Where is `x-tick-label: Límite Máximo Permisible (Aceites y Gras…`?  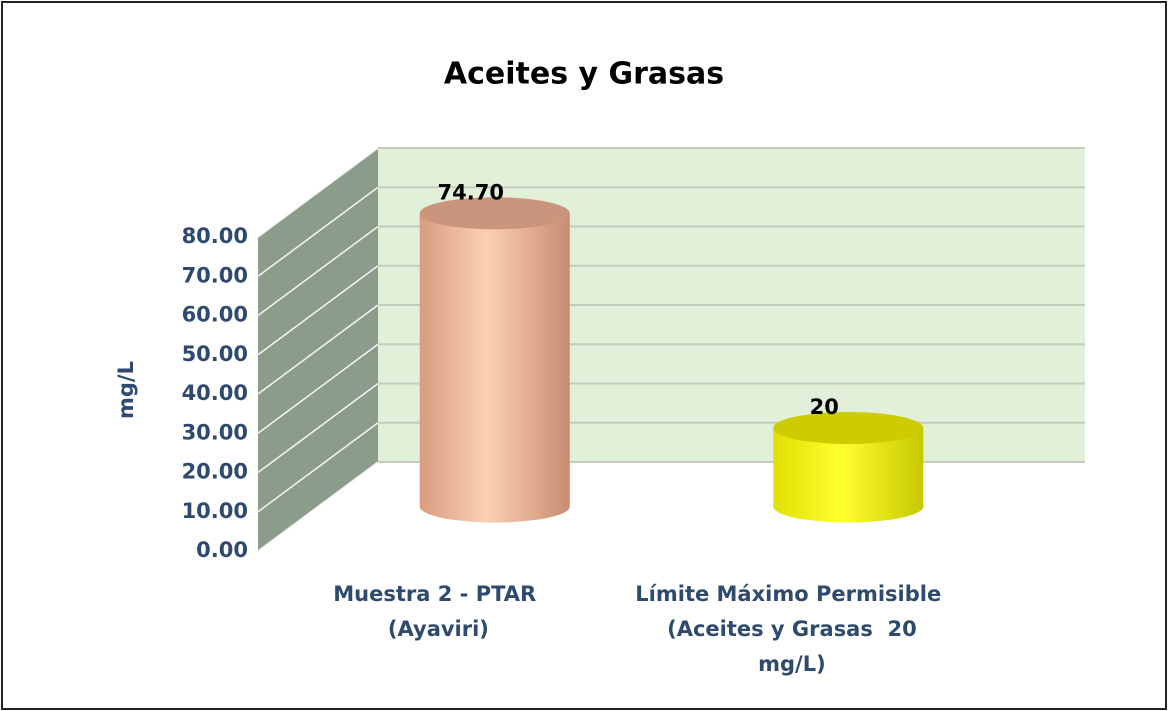 x-tick-label: Límite Máximo Permisible (Aceites y Gras… is located at coordinates (788, 629).